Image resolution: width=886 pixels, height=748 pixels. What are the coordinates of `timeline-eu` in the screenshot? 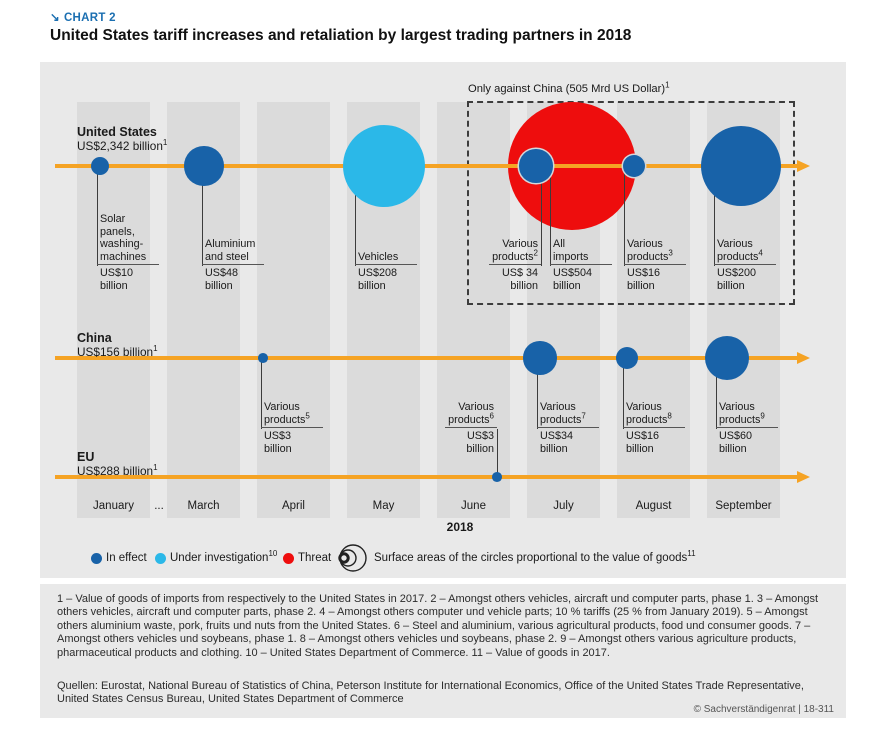 It's located at (426, 477).